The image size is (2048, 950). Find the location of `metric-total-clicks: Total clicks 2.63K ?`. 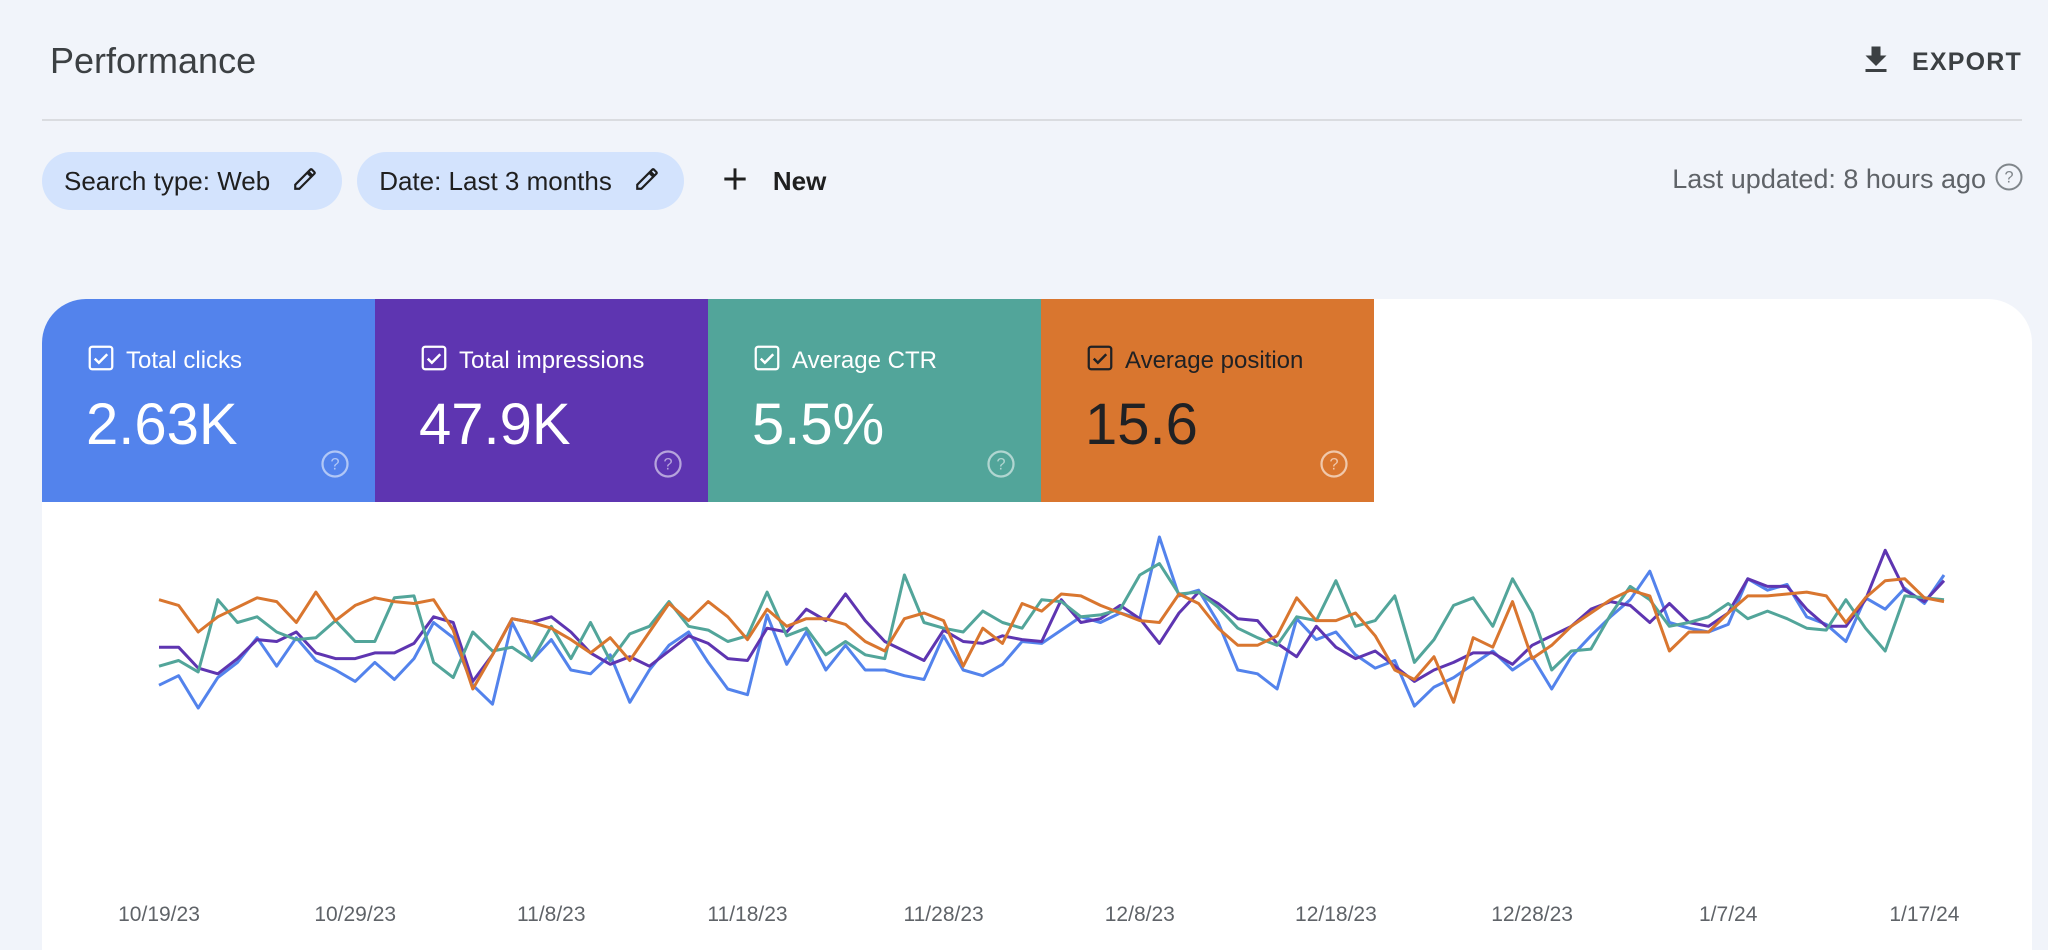

metric-total-clicks: Total clicks 2.63K ? is located at coordinates (208, 400).